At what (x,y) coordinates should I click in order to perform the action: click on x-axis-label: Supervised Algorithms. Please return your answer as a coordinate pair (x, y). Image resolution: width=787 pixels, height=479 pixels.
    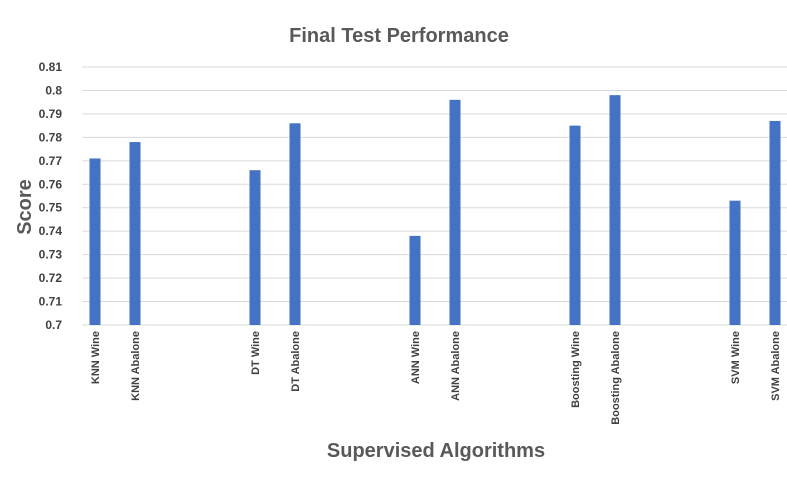
    Looking at the image, I should click on (436, 451).